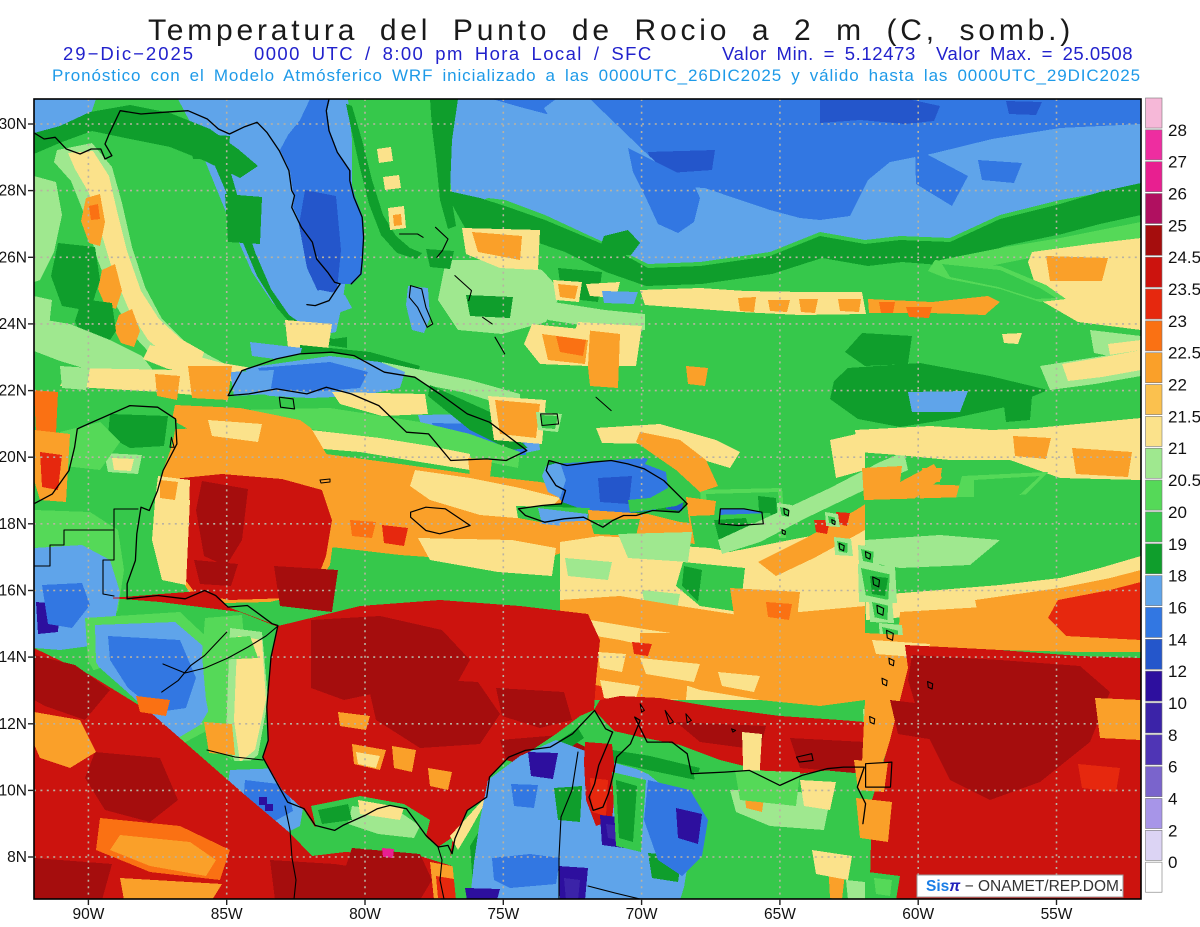 The width and height of the screenshot is (1200, 927). I want to click on svg-text: 21, so click(1177, 448).